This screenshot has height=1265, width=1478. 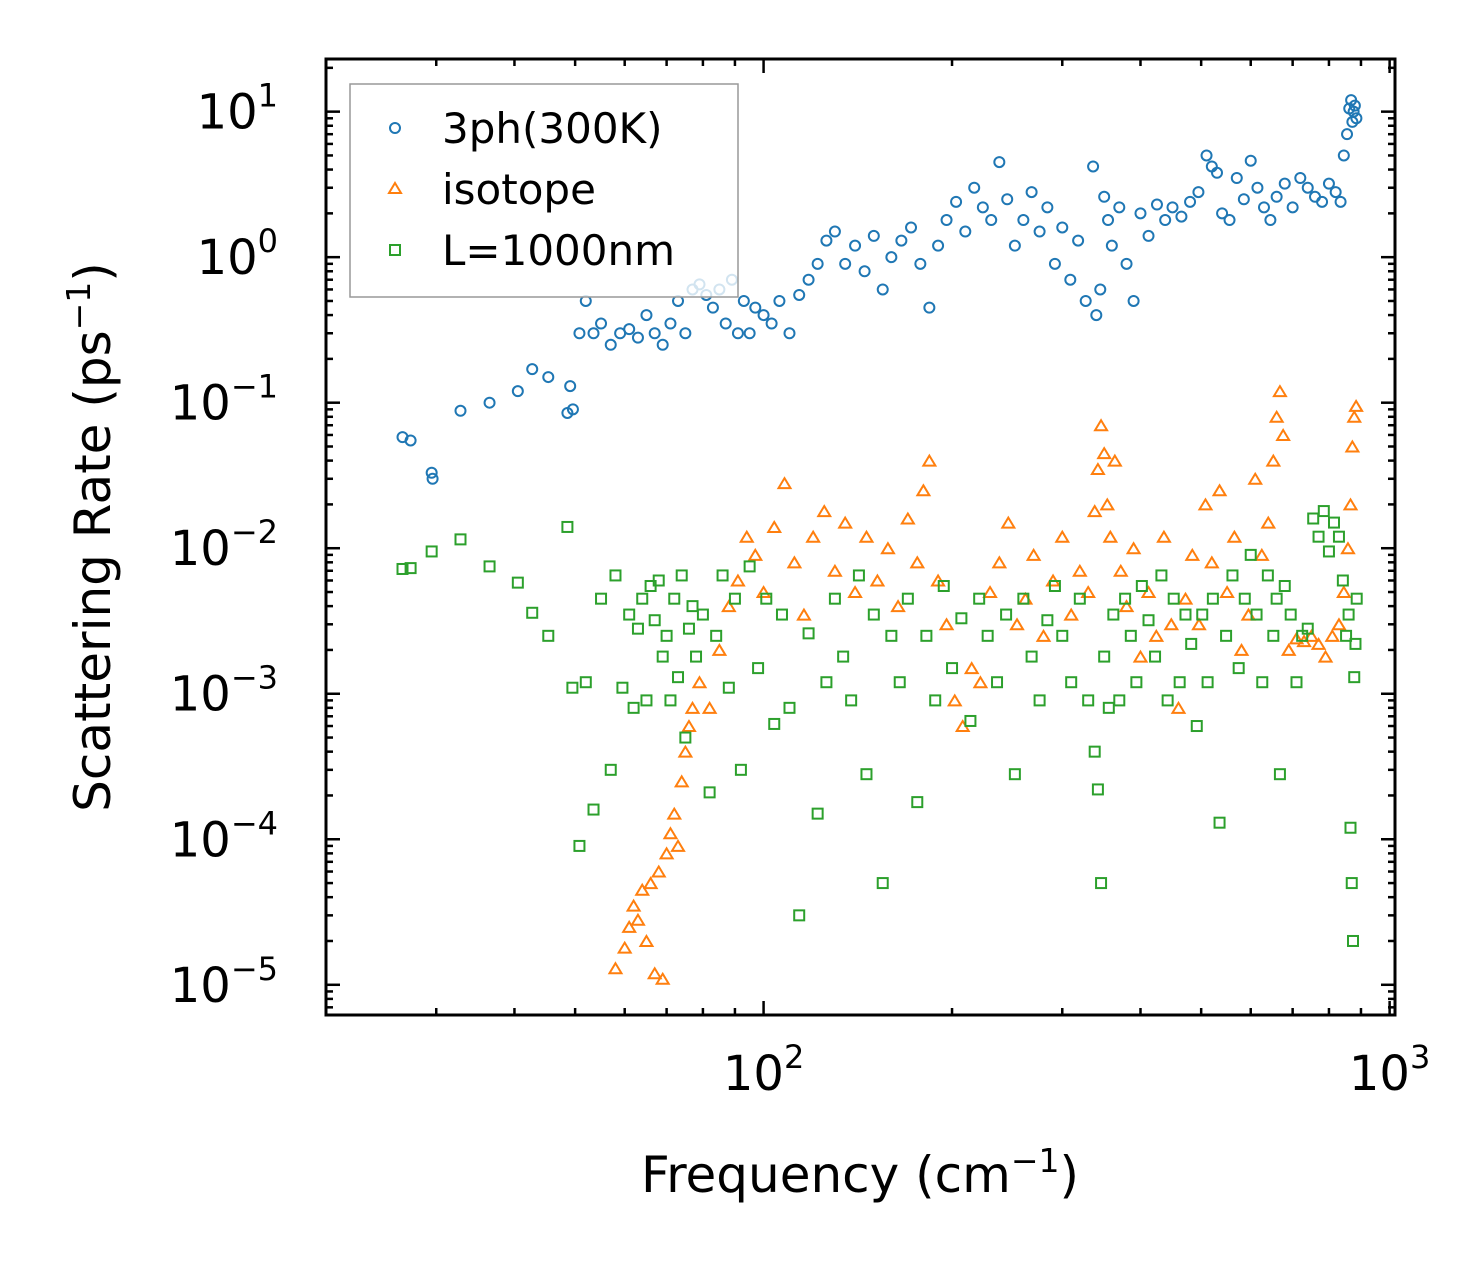 I want to click on legend-label-isotope: isotope, so click(x=519, y=189).